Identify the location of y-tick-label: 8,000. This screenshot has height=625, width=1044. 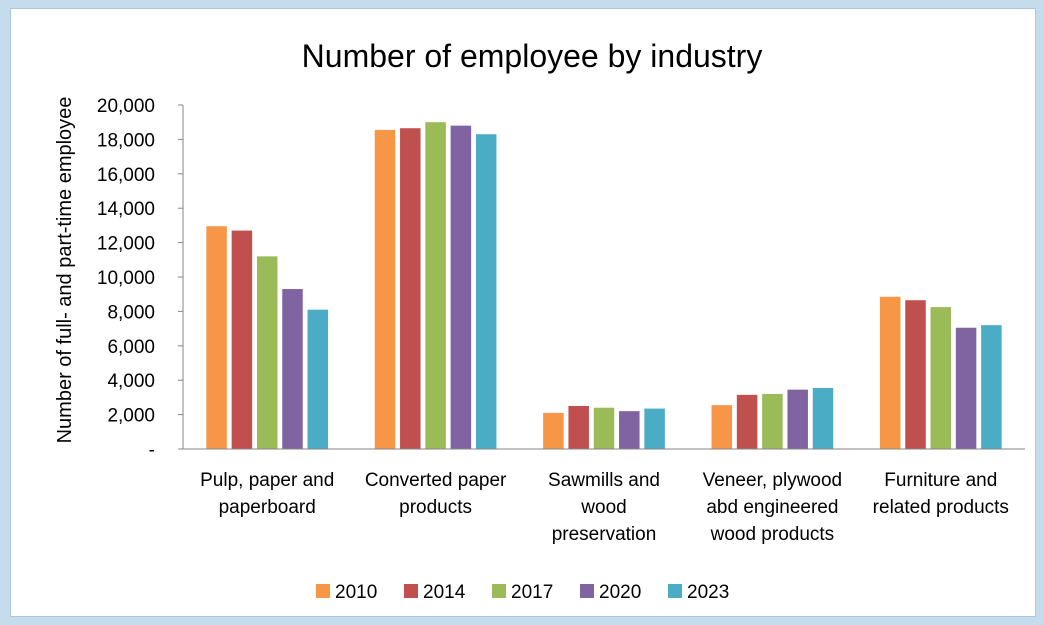
(131, 312).